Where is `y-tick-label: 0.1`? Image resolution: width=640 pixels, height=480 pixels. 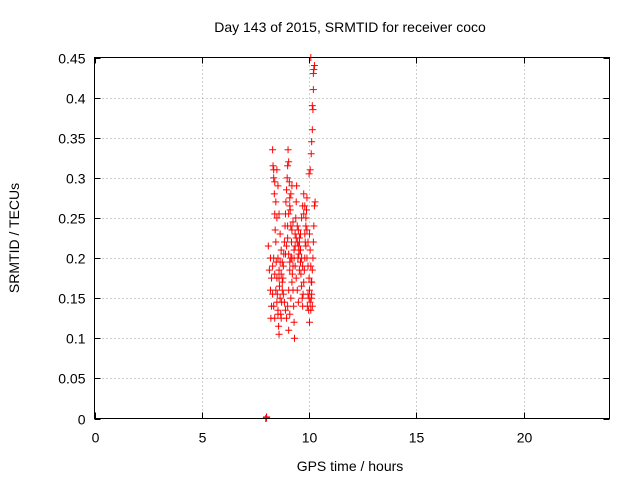
y-tick-label: 0.1 is located at coordinates (76, 339).